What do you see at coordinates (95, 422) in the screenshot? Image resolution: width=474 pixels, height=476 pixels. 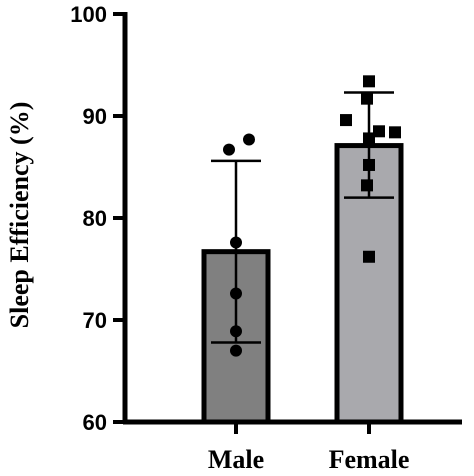 I see `y-tick-label: 60` at bounding box center [95, 422].